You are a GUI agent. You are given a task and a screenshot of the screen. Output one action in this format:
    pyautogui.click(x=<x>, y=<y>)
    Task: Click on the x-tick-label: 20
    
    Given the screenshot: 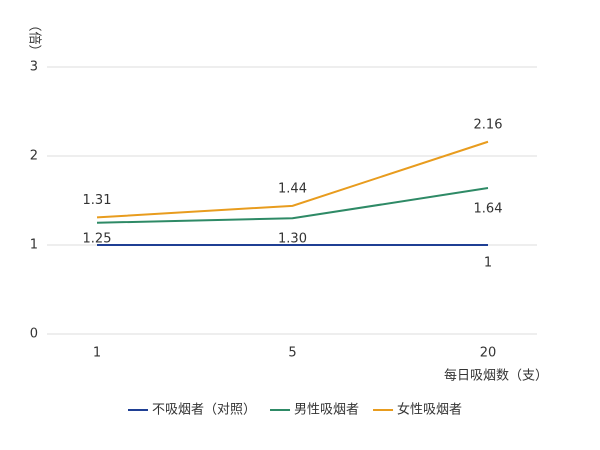 What is the action you would take?
    pyautogui.click(x=488, y=353)
    